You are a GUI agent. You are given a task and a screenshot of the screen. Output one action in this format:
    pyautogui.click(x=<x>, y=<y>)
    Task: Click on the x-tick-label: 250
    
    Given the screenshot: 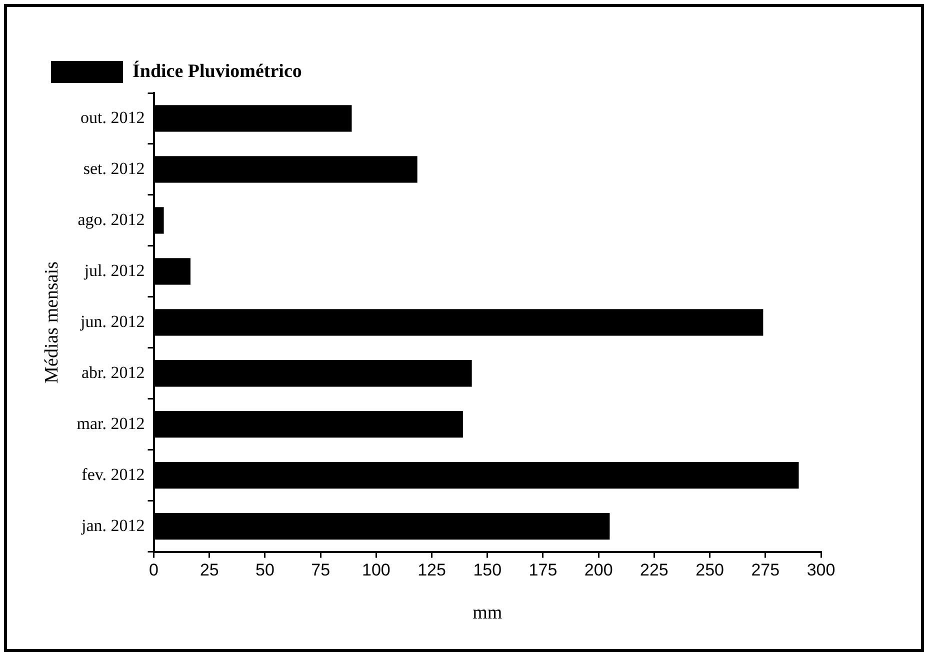 What is the action you would take?
    pyautogui.click(x=710, y=570)
    